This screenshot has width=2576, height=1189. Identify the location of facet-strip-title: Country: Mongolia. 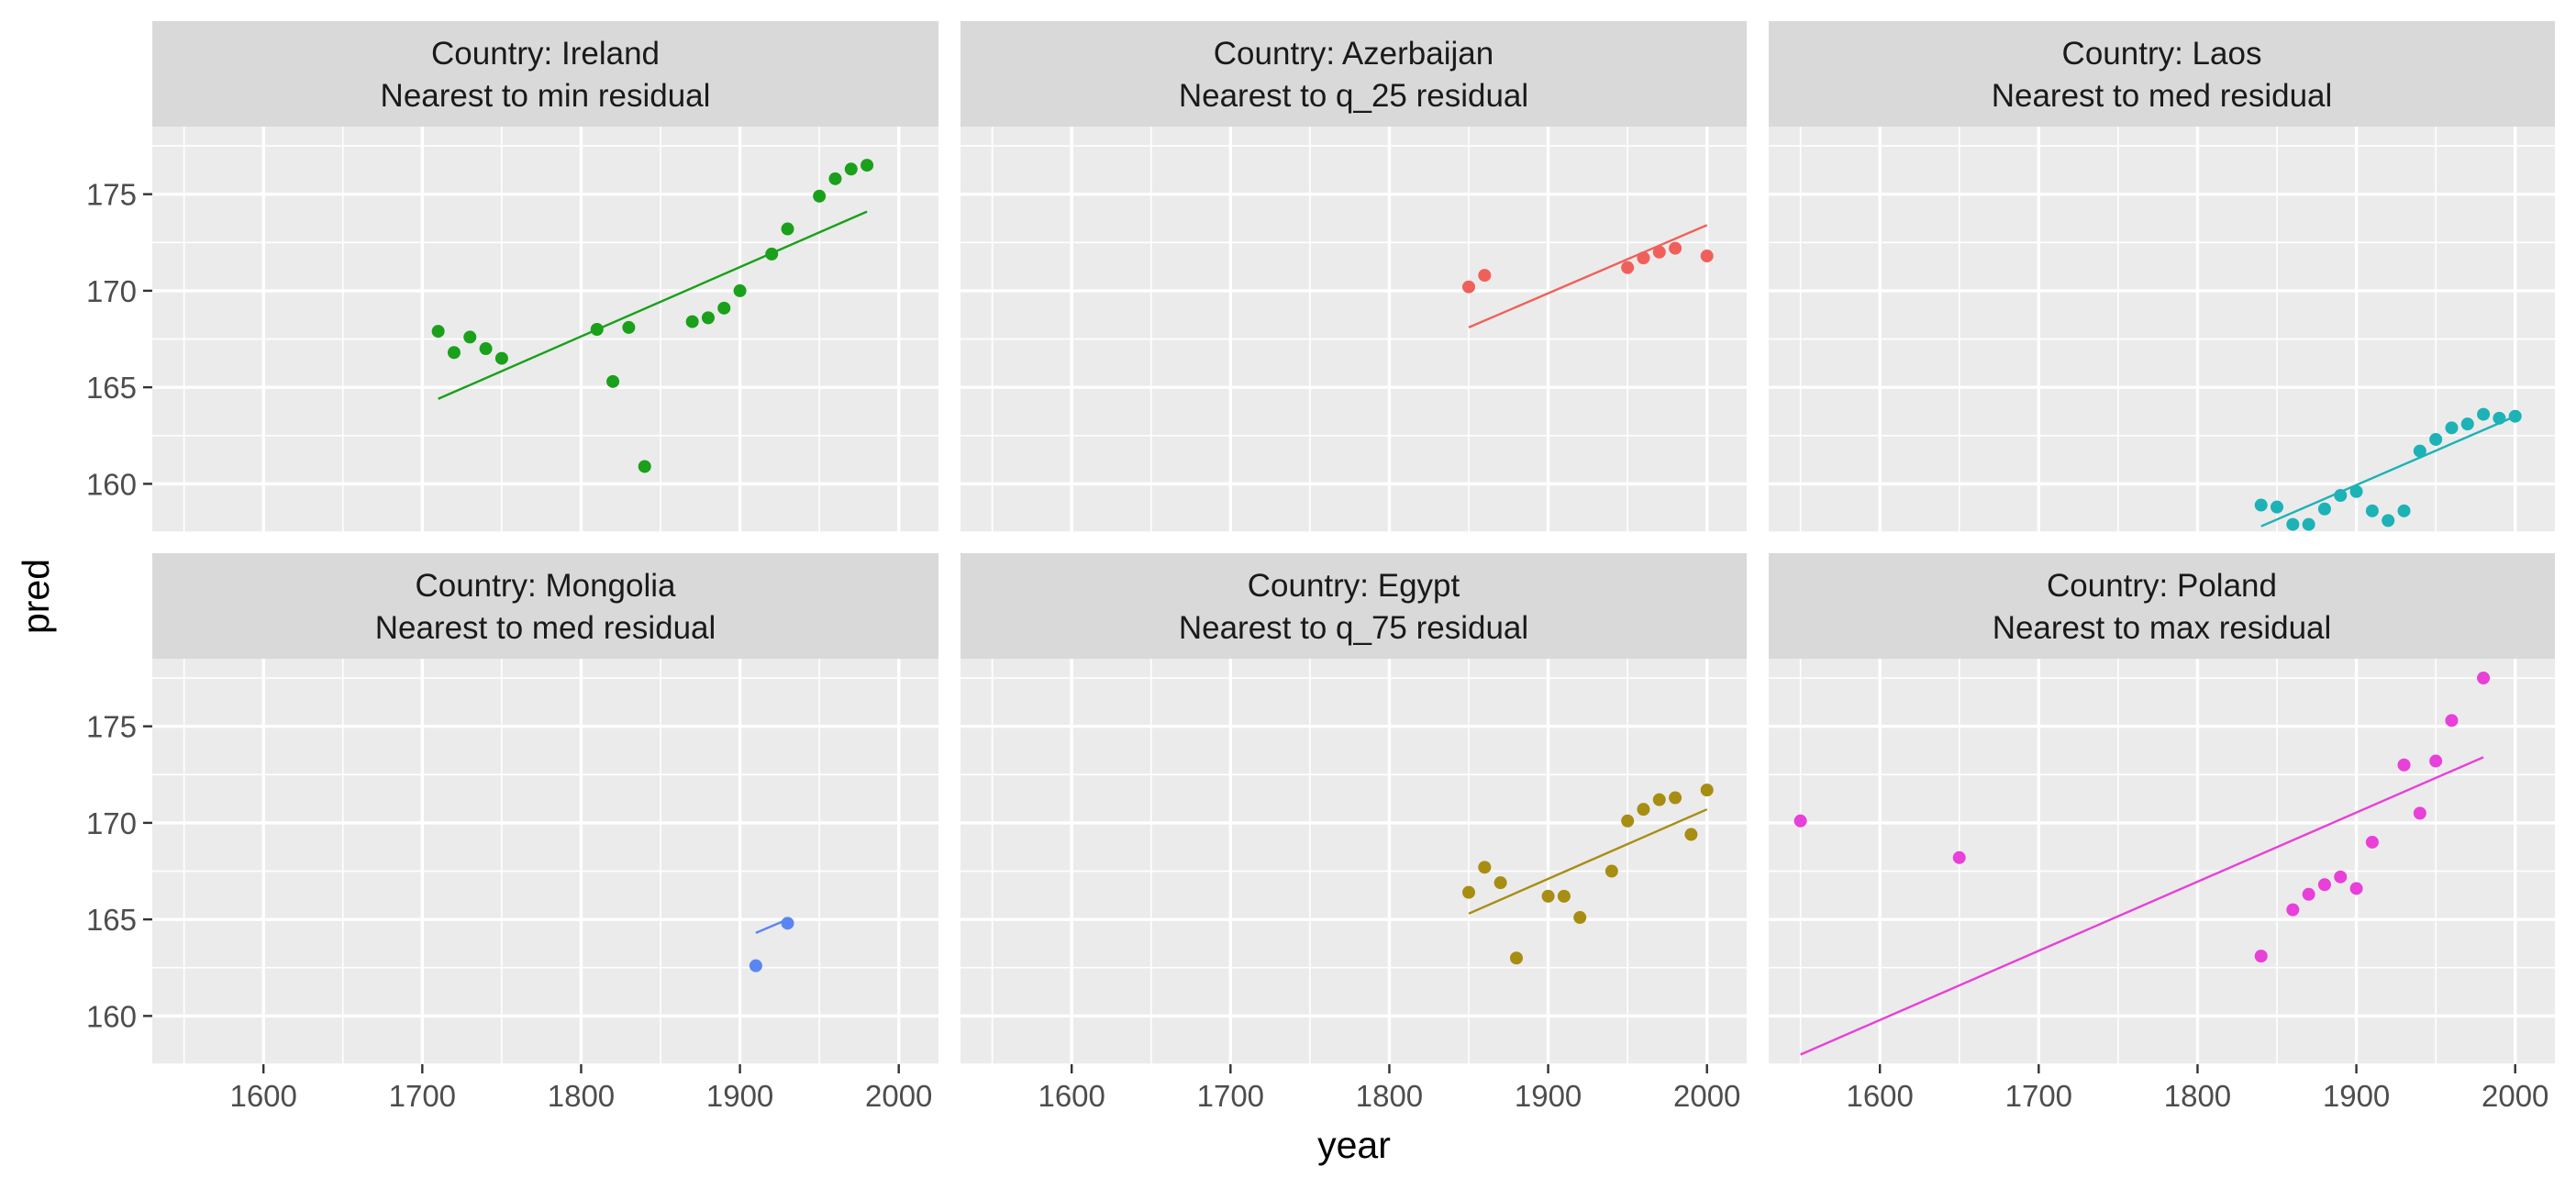
(545, 586).